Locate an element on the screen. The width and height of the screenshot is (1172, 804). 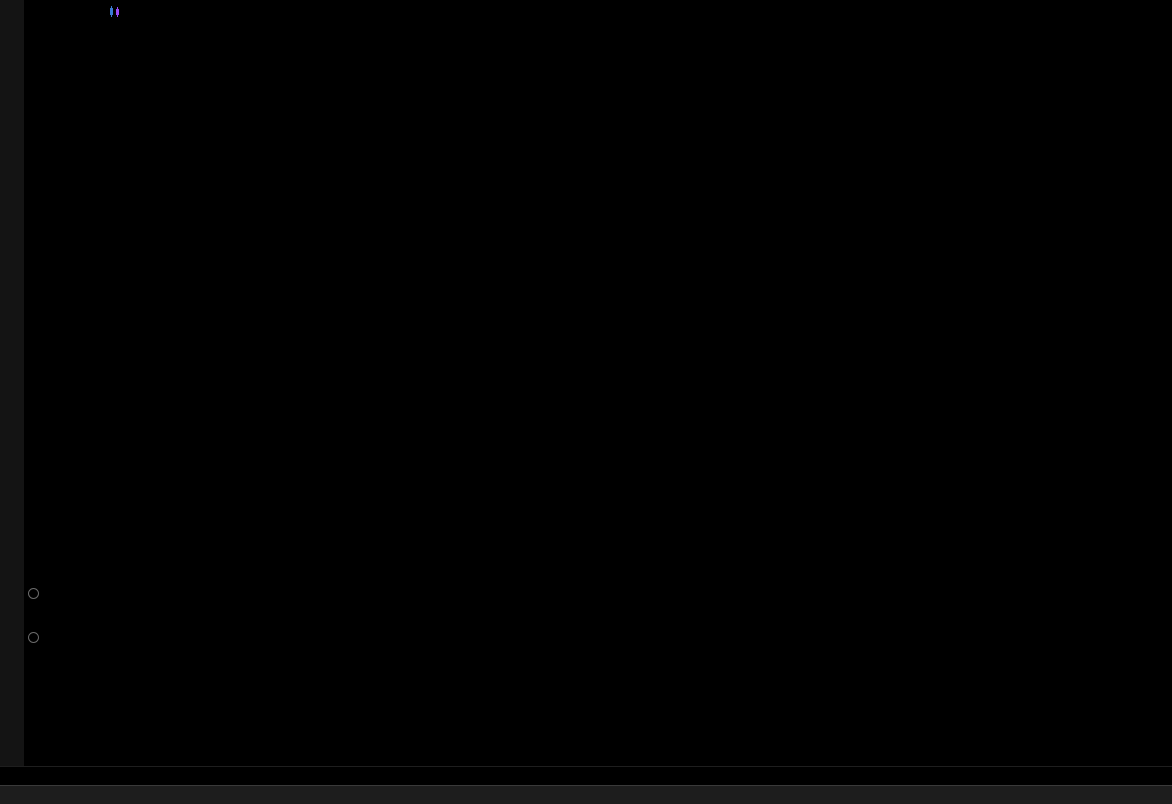
kdj-panel-icon is located at coordinates (33, 637).